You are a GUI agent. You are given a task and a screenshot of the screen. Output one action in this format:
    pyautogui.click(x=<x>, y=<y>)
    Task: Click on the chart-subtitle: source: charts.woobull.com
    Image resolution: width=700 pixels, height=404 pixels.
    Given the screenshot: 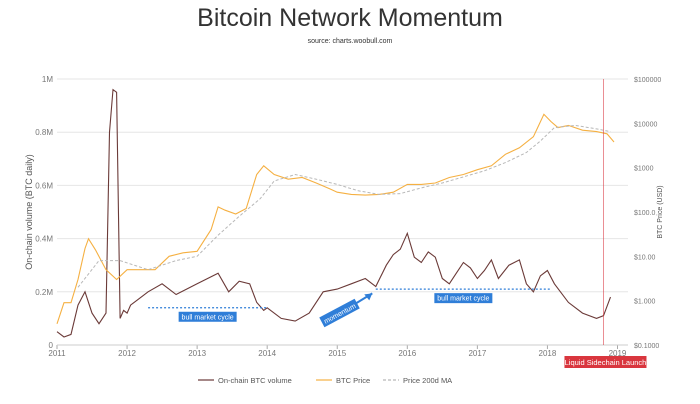 What is the action you would take?
    pyautogui.click(x=350, y=41)
    